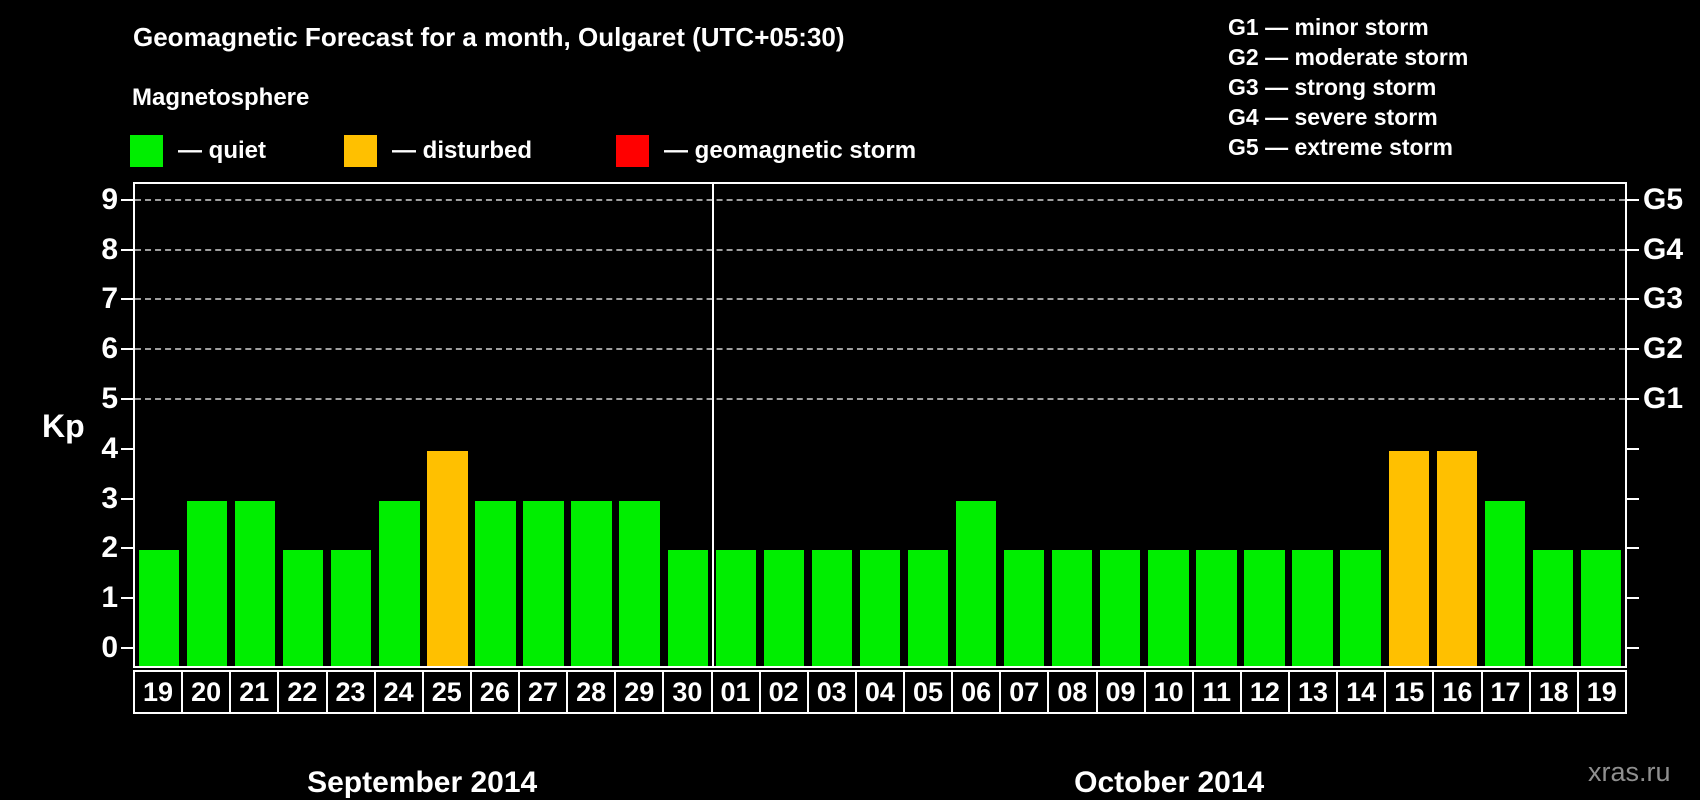  I want to click on legend-item-storm: — geomagnetic storm, so click(766, 151).